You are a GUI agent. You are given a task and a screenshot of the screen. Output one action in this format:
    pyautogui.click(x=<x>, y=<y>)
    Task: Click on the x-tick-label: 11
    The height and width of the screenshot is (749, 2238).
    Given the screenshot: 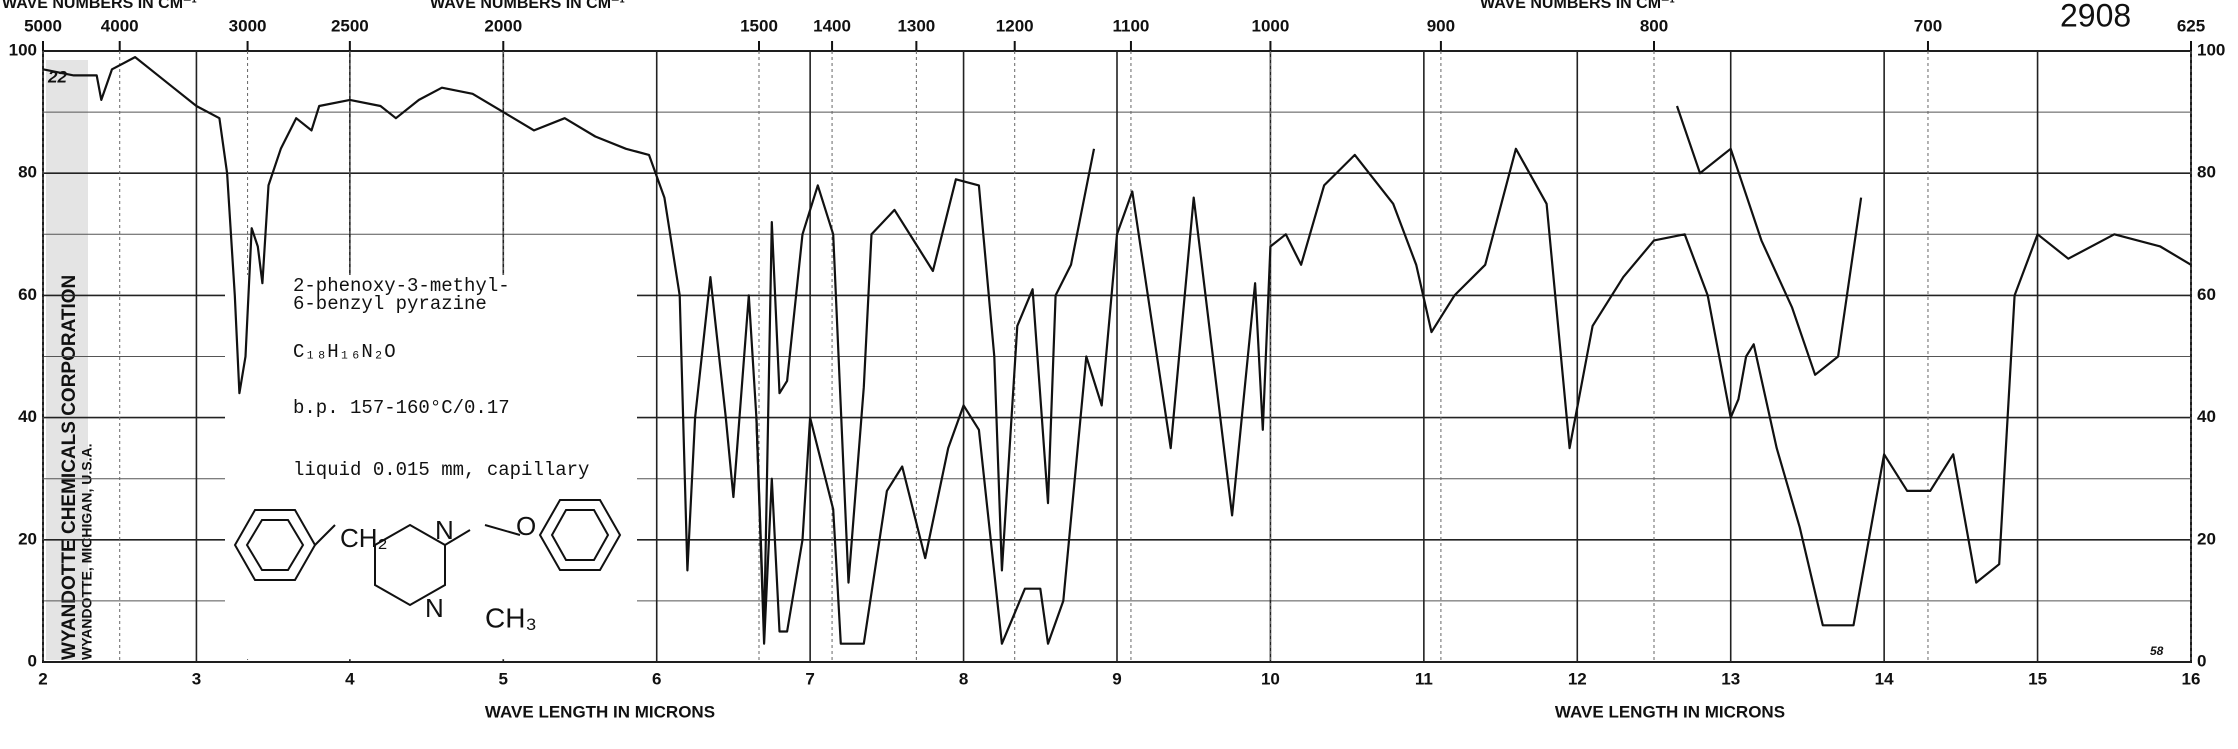 What is the action you would take?
    pyautogui.click(x=1424, y=678)
    